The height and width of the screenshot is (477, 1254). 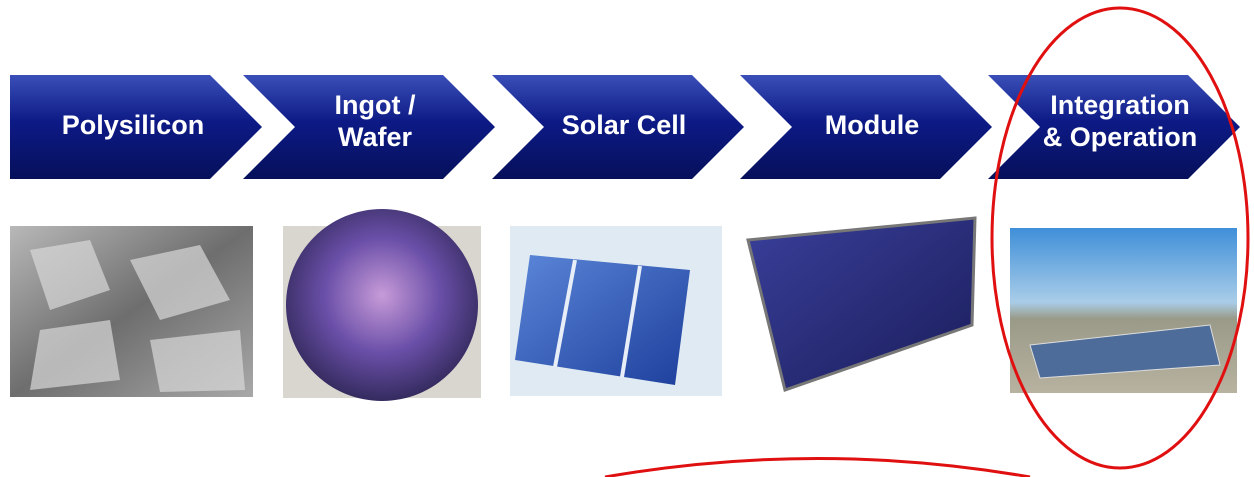 I want to click on step-label: Ingot /, so click(x=375, y=105).